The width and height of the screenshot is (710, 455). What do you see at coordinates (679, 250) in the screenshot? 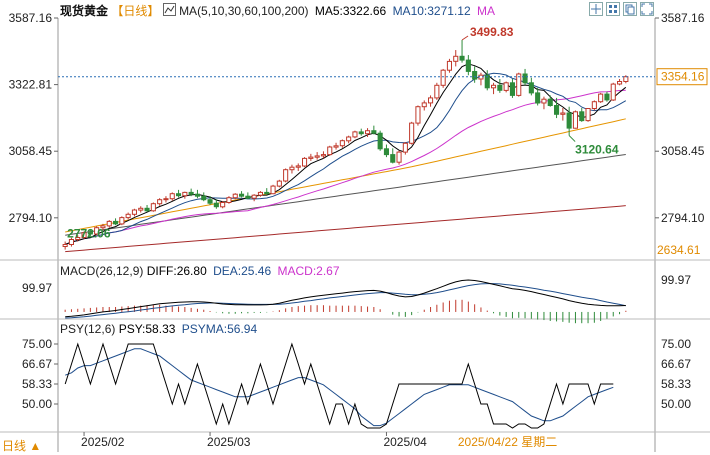
I see `bottom-price-label: 2634.61` at bounding box center [679, 250].